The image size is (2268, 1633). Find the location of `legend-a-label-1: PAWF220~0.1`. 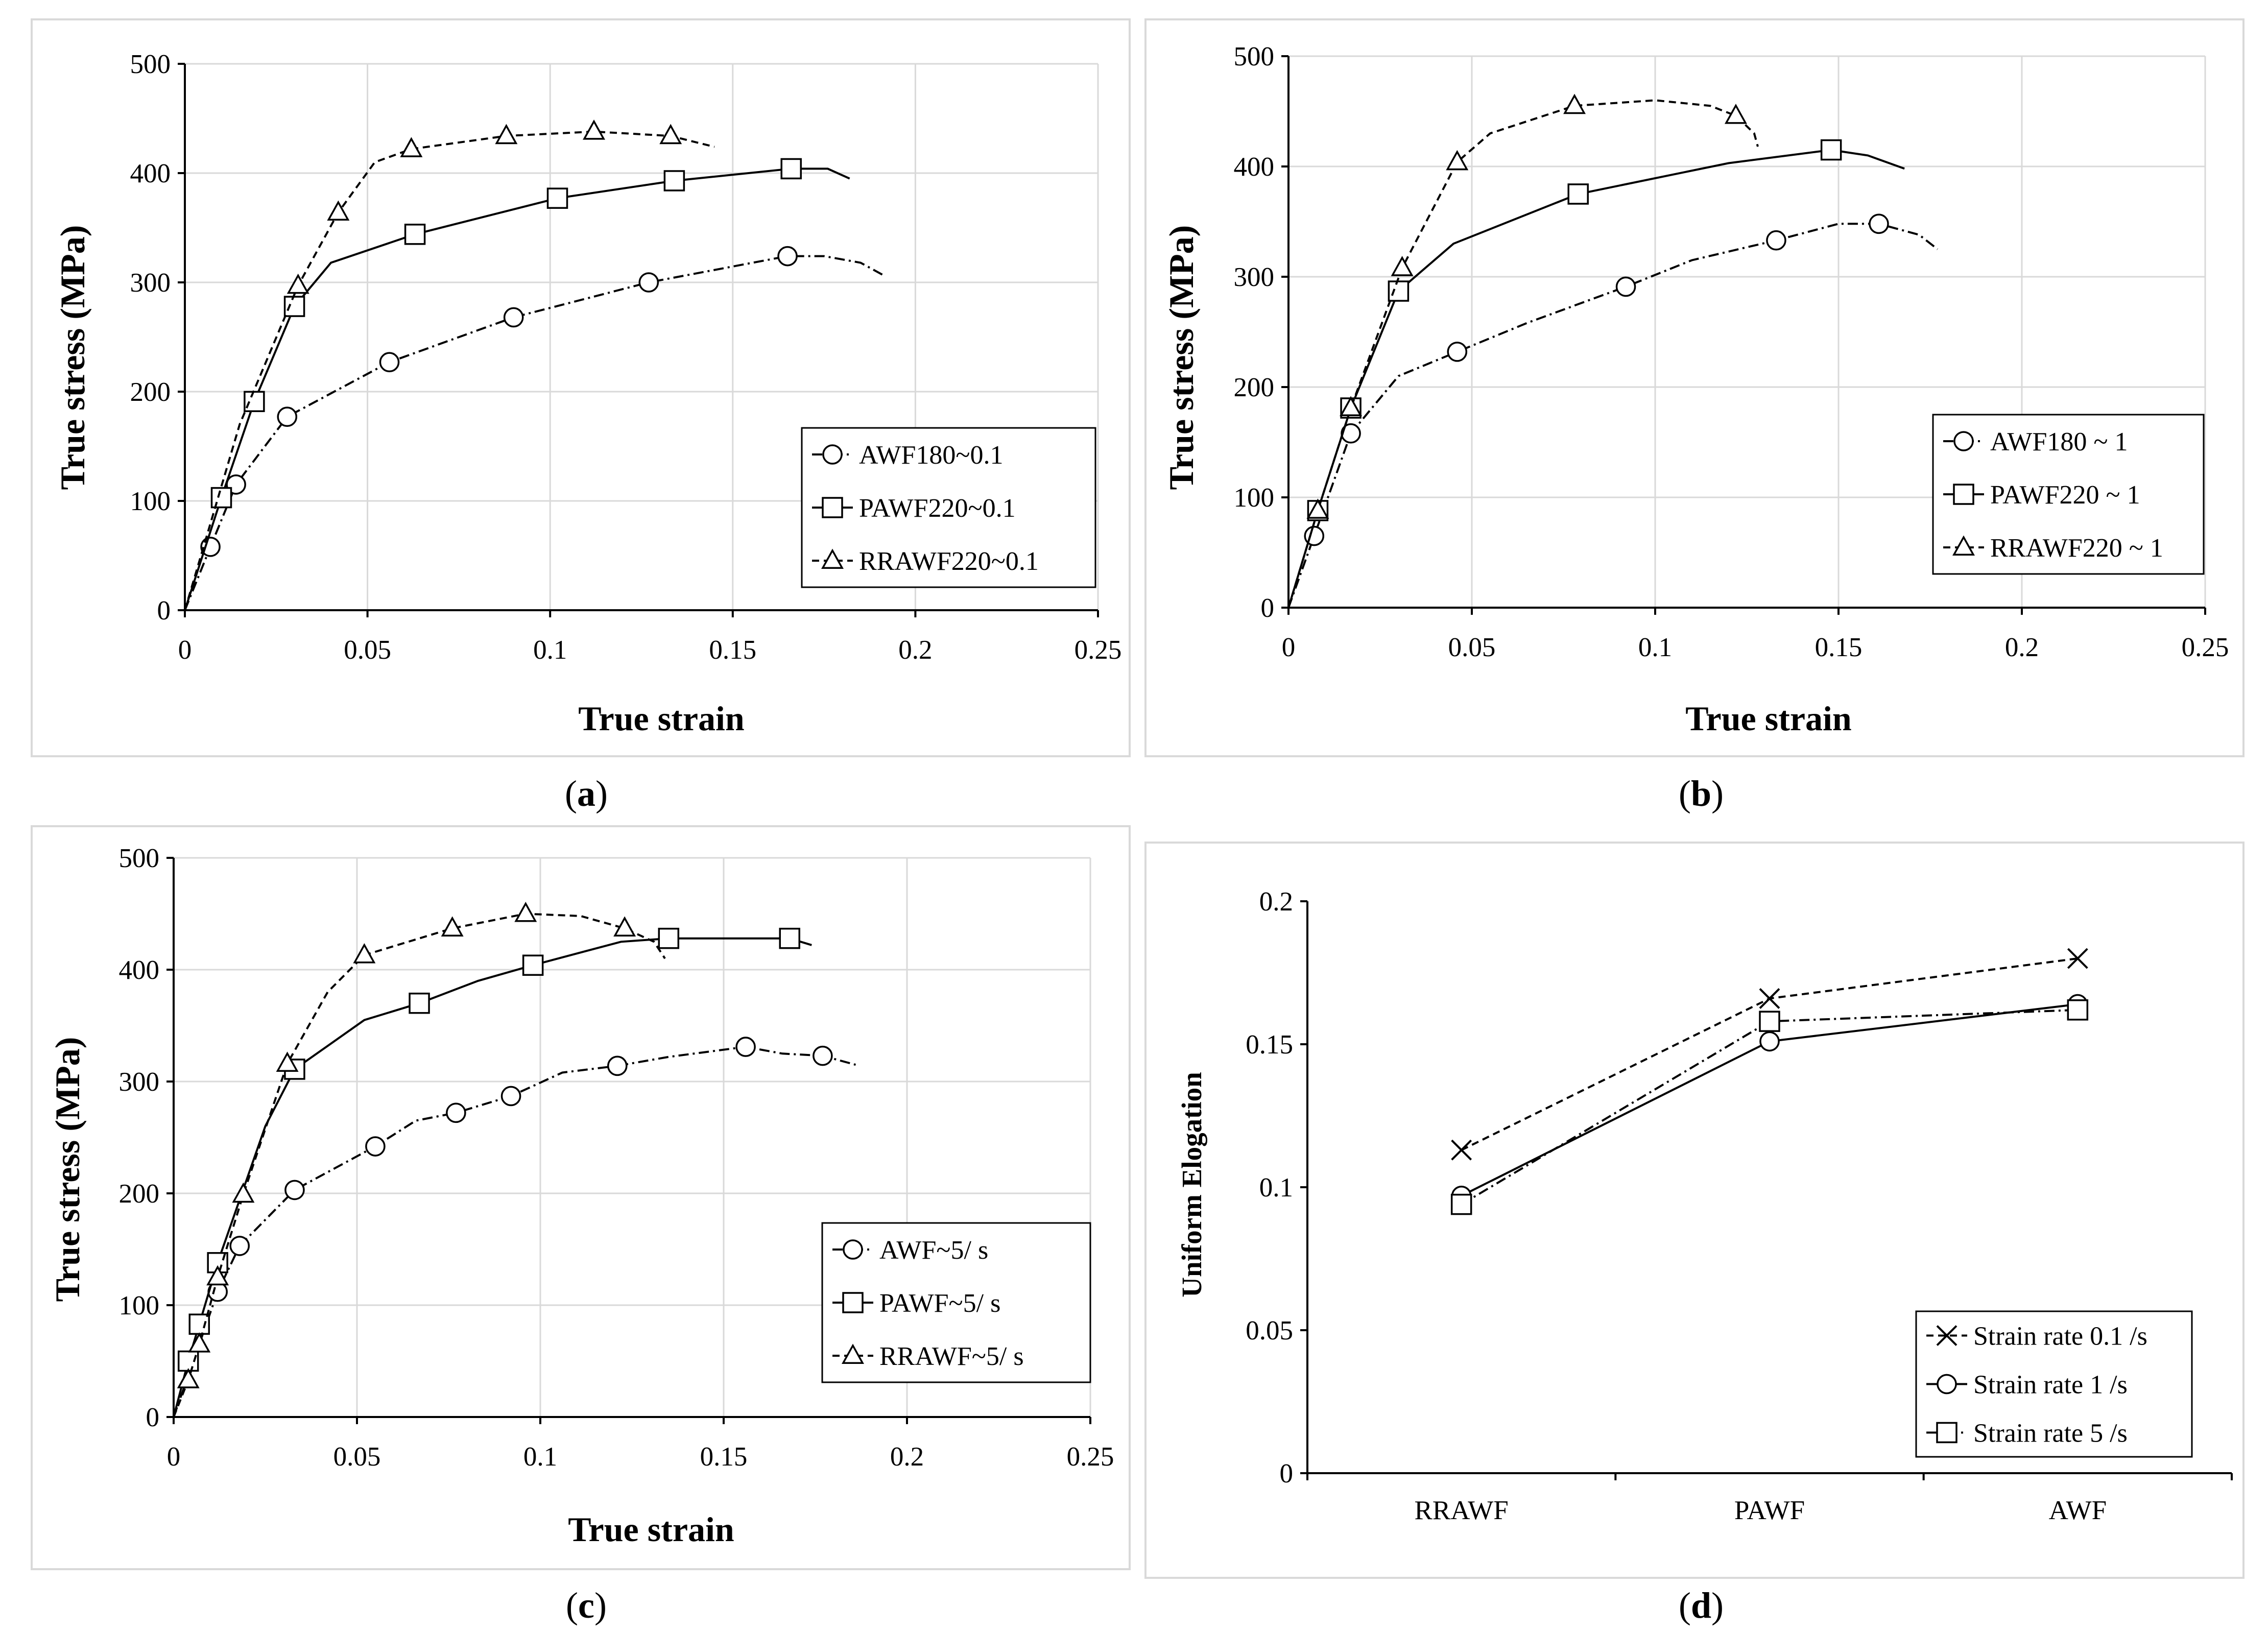

legend-a-label-1: PAWF220~0.1 is located at coordinates (937, 509).